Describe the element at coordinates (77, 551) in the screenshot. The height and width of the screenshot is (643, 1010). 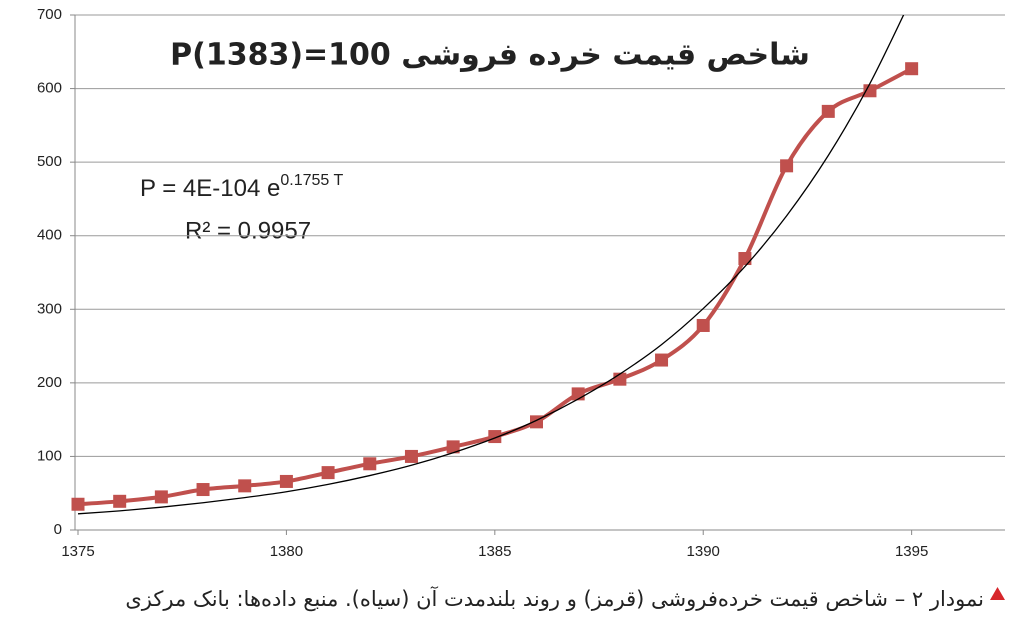
I see `x-tick-label: 1375` at that location.